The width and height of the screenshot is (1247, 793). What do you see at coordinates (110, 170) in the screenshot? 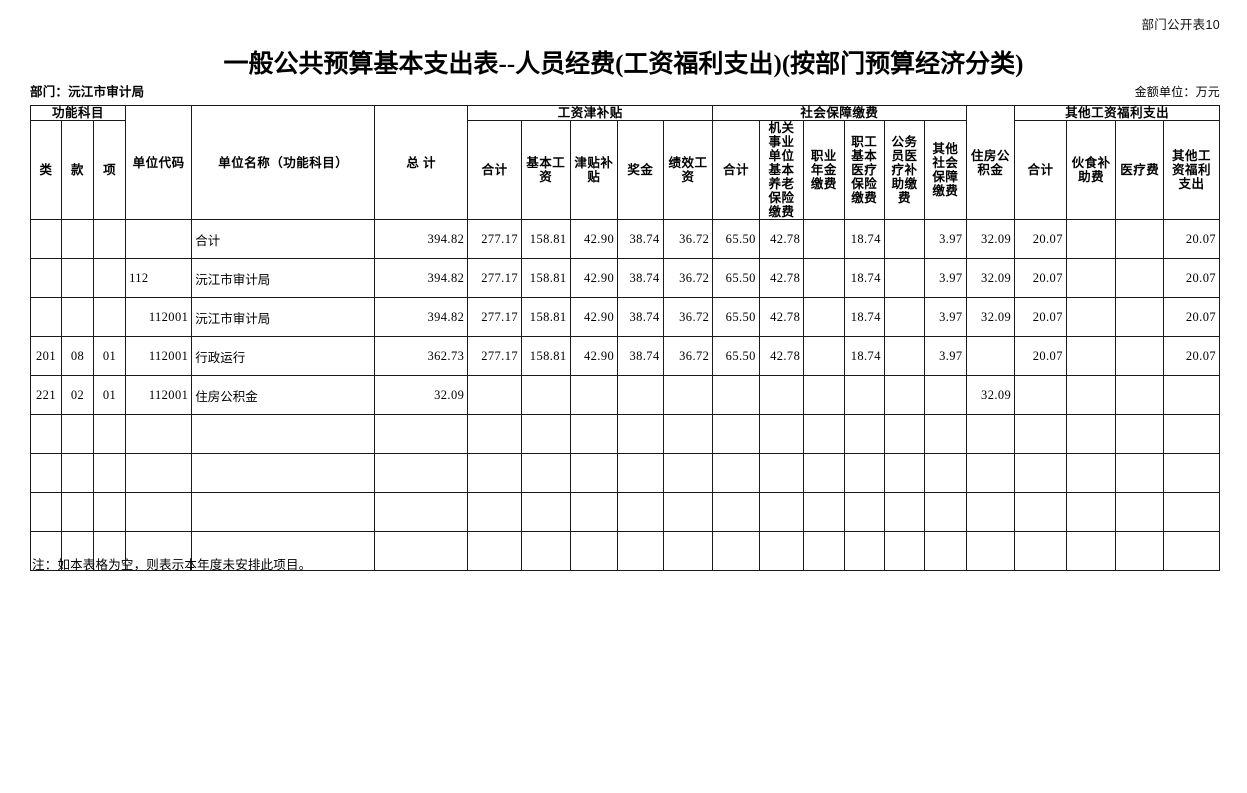
I see `header-xiang: 项` at bounding box center [110, 170].